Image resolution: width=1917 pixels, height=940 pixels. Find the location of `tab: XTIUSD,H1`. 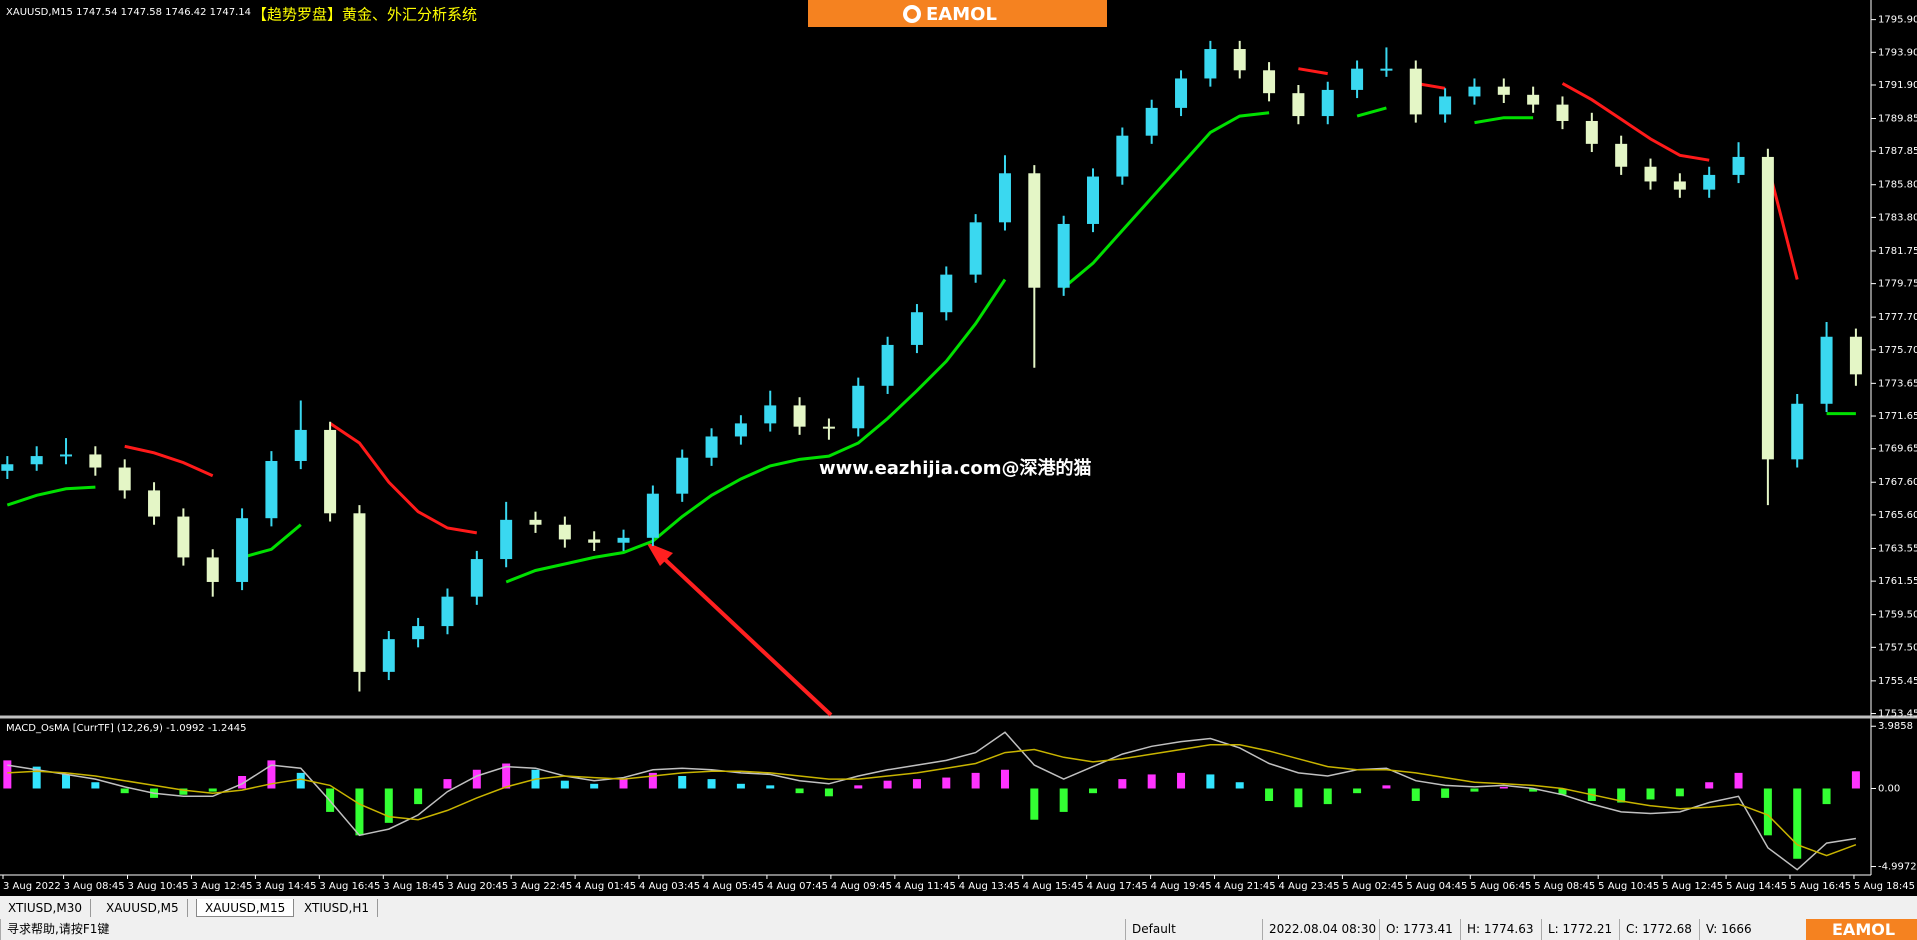

tab: XTIUSD,H1 is located at coordinates (337, 908).